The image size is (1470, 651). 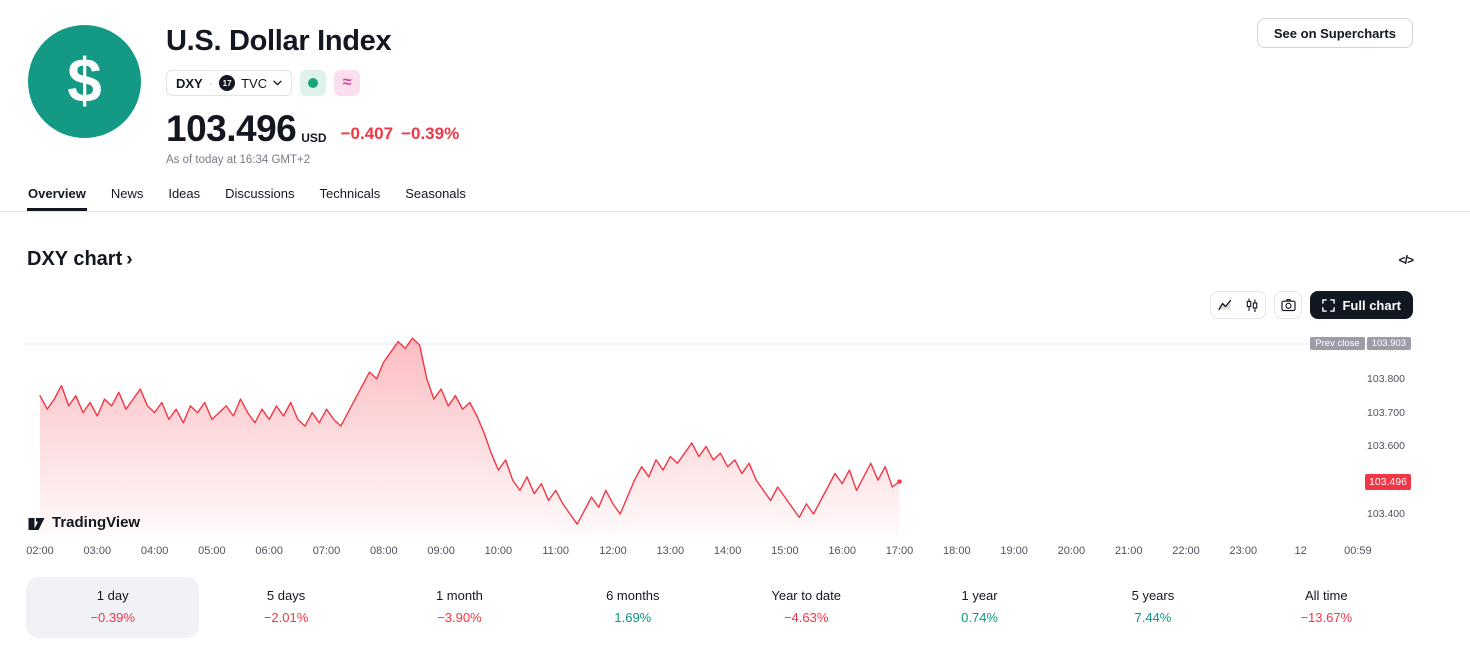 What do you see at coordinates (127, 193) in the screenshot?
I see `tab-news: News` at bounding box center [127, 193].